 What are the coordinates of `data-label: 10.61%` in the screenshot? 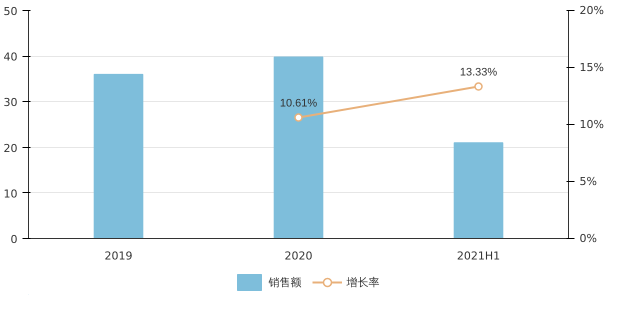 It's located at (299, 104).